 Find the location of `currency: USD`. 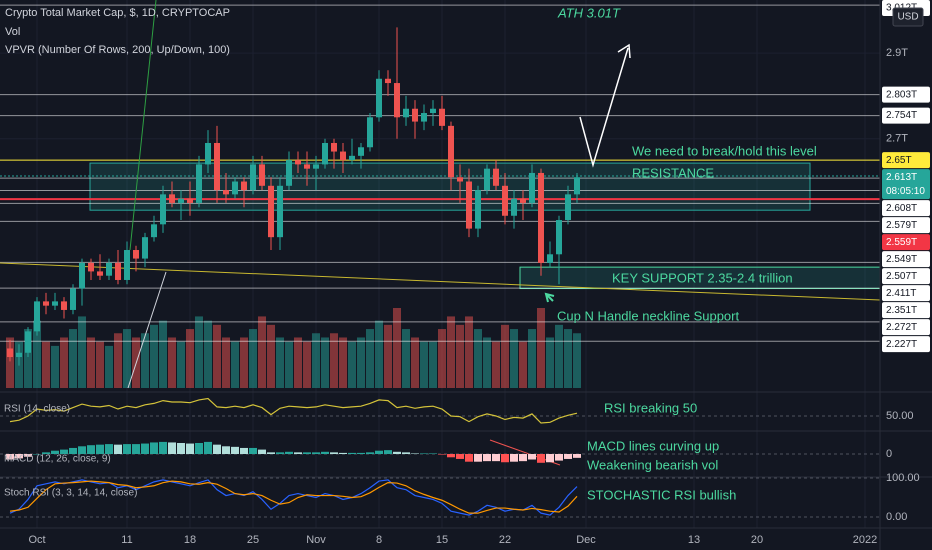

currency: USD is located at coordinates (907, 17).